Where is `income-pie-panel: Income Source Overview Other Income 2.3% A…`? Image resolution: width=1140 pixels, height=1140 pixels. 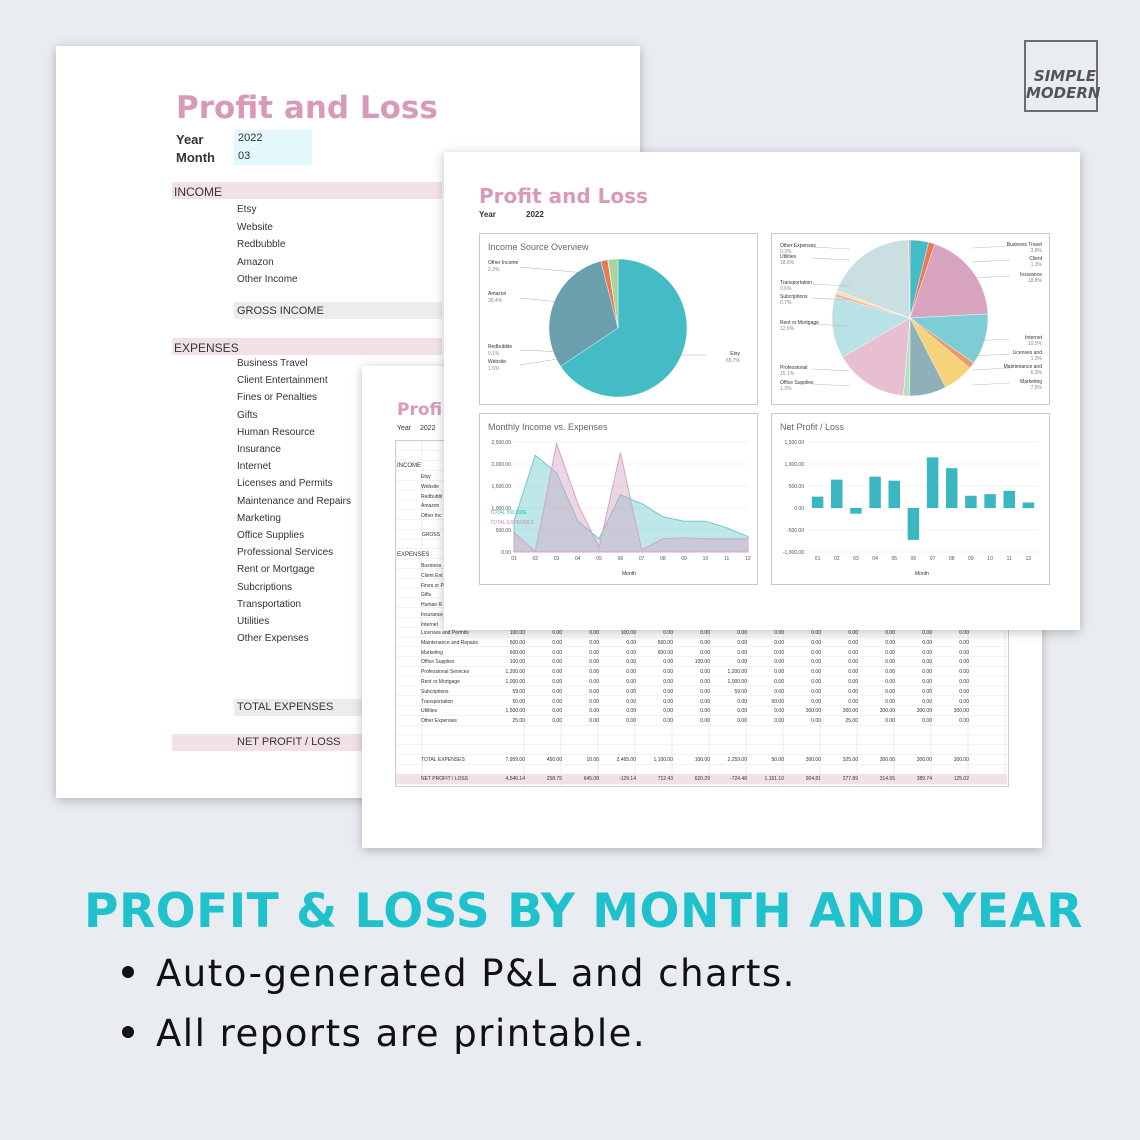 income-pie-panel: Income Source Overview Other Income 2.3% A… is located at coordinates (618, 319).